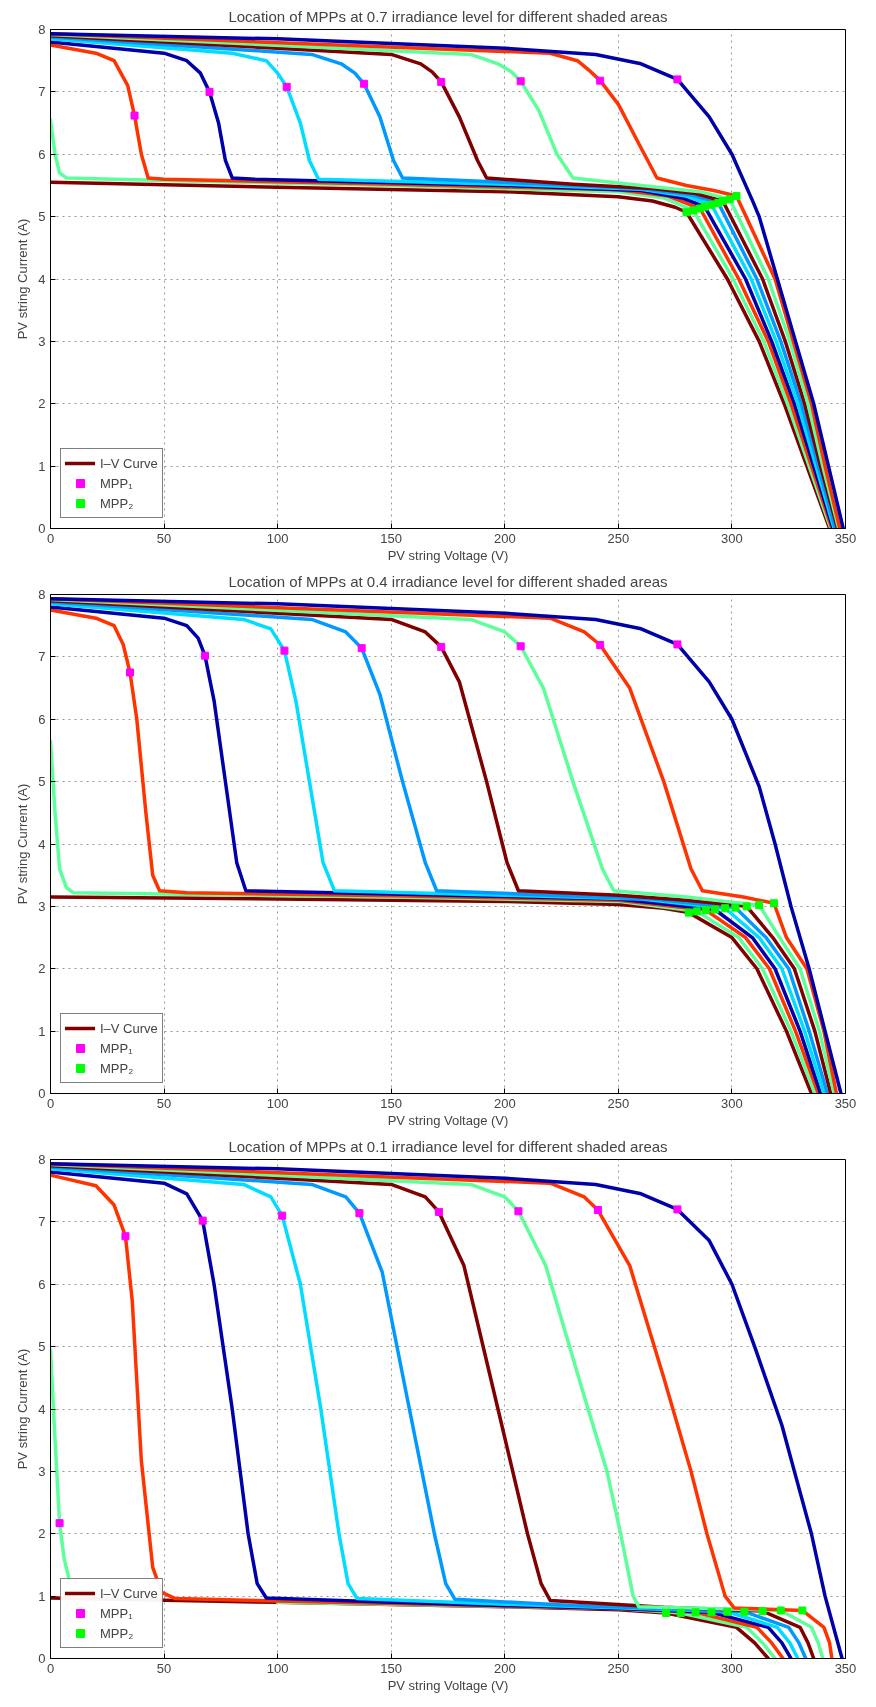 This screenshot has height=1707, width=876. What do you see at coordinates (448, 581) in the screenshot?
I see `chart-title: Location of MPPs at 0.4 irradiance level for different shaded areas` at bounding box center [448, 581].